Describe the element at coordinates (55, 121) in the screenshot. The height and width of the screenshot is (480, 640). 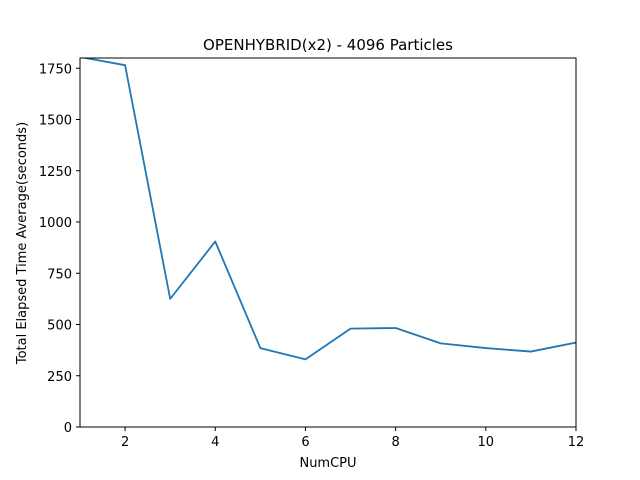
I see `y-tick-label: 1500` at that location.